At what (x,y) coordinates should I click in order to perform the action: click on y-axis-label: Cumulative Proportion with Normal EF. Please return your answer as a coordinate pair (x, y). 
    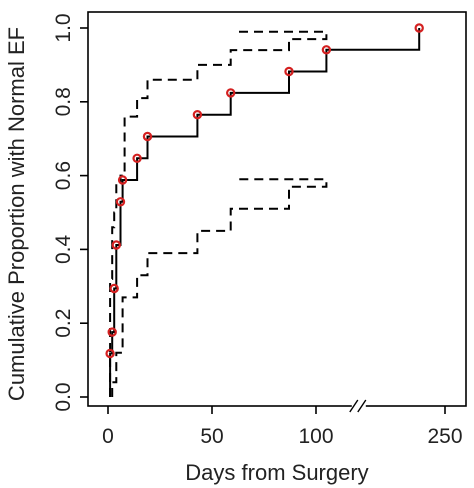
    Looking at the image, I should click on (16, 214).